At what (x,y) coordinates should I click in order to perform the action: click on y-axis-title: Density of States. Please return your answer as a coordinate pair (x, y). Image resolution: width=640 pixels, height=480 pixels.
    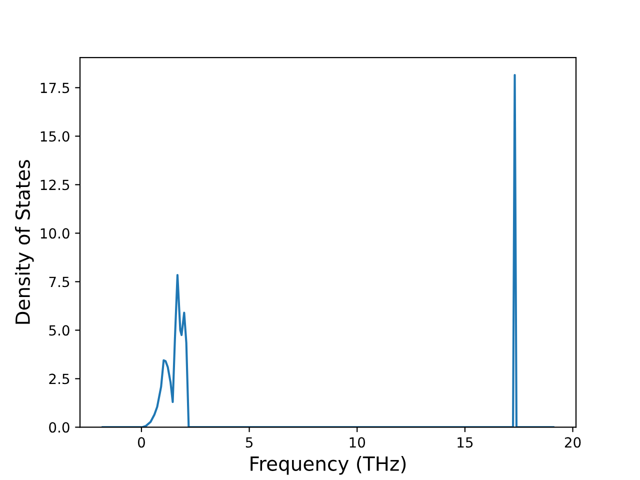
    Looking at the image, I should click on (24, 242).